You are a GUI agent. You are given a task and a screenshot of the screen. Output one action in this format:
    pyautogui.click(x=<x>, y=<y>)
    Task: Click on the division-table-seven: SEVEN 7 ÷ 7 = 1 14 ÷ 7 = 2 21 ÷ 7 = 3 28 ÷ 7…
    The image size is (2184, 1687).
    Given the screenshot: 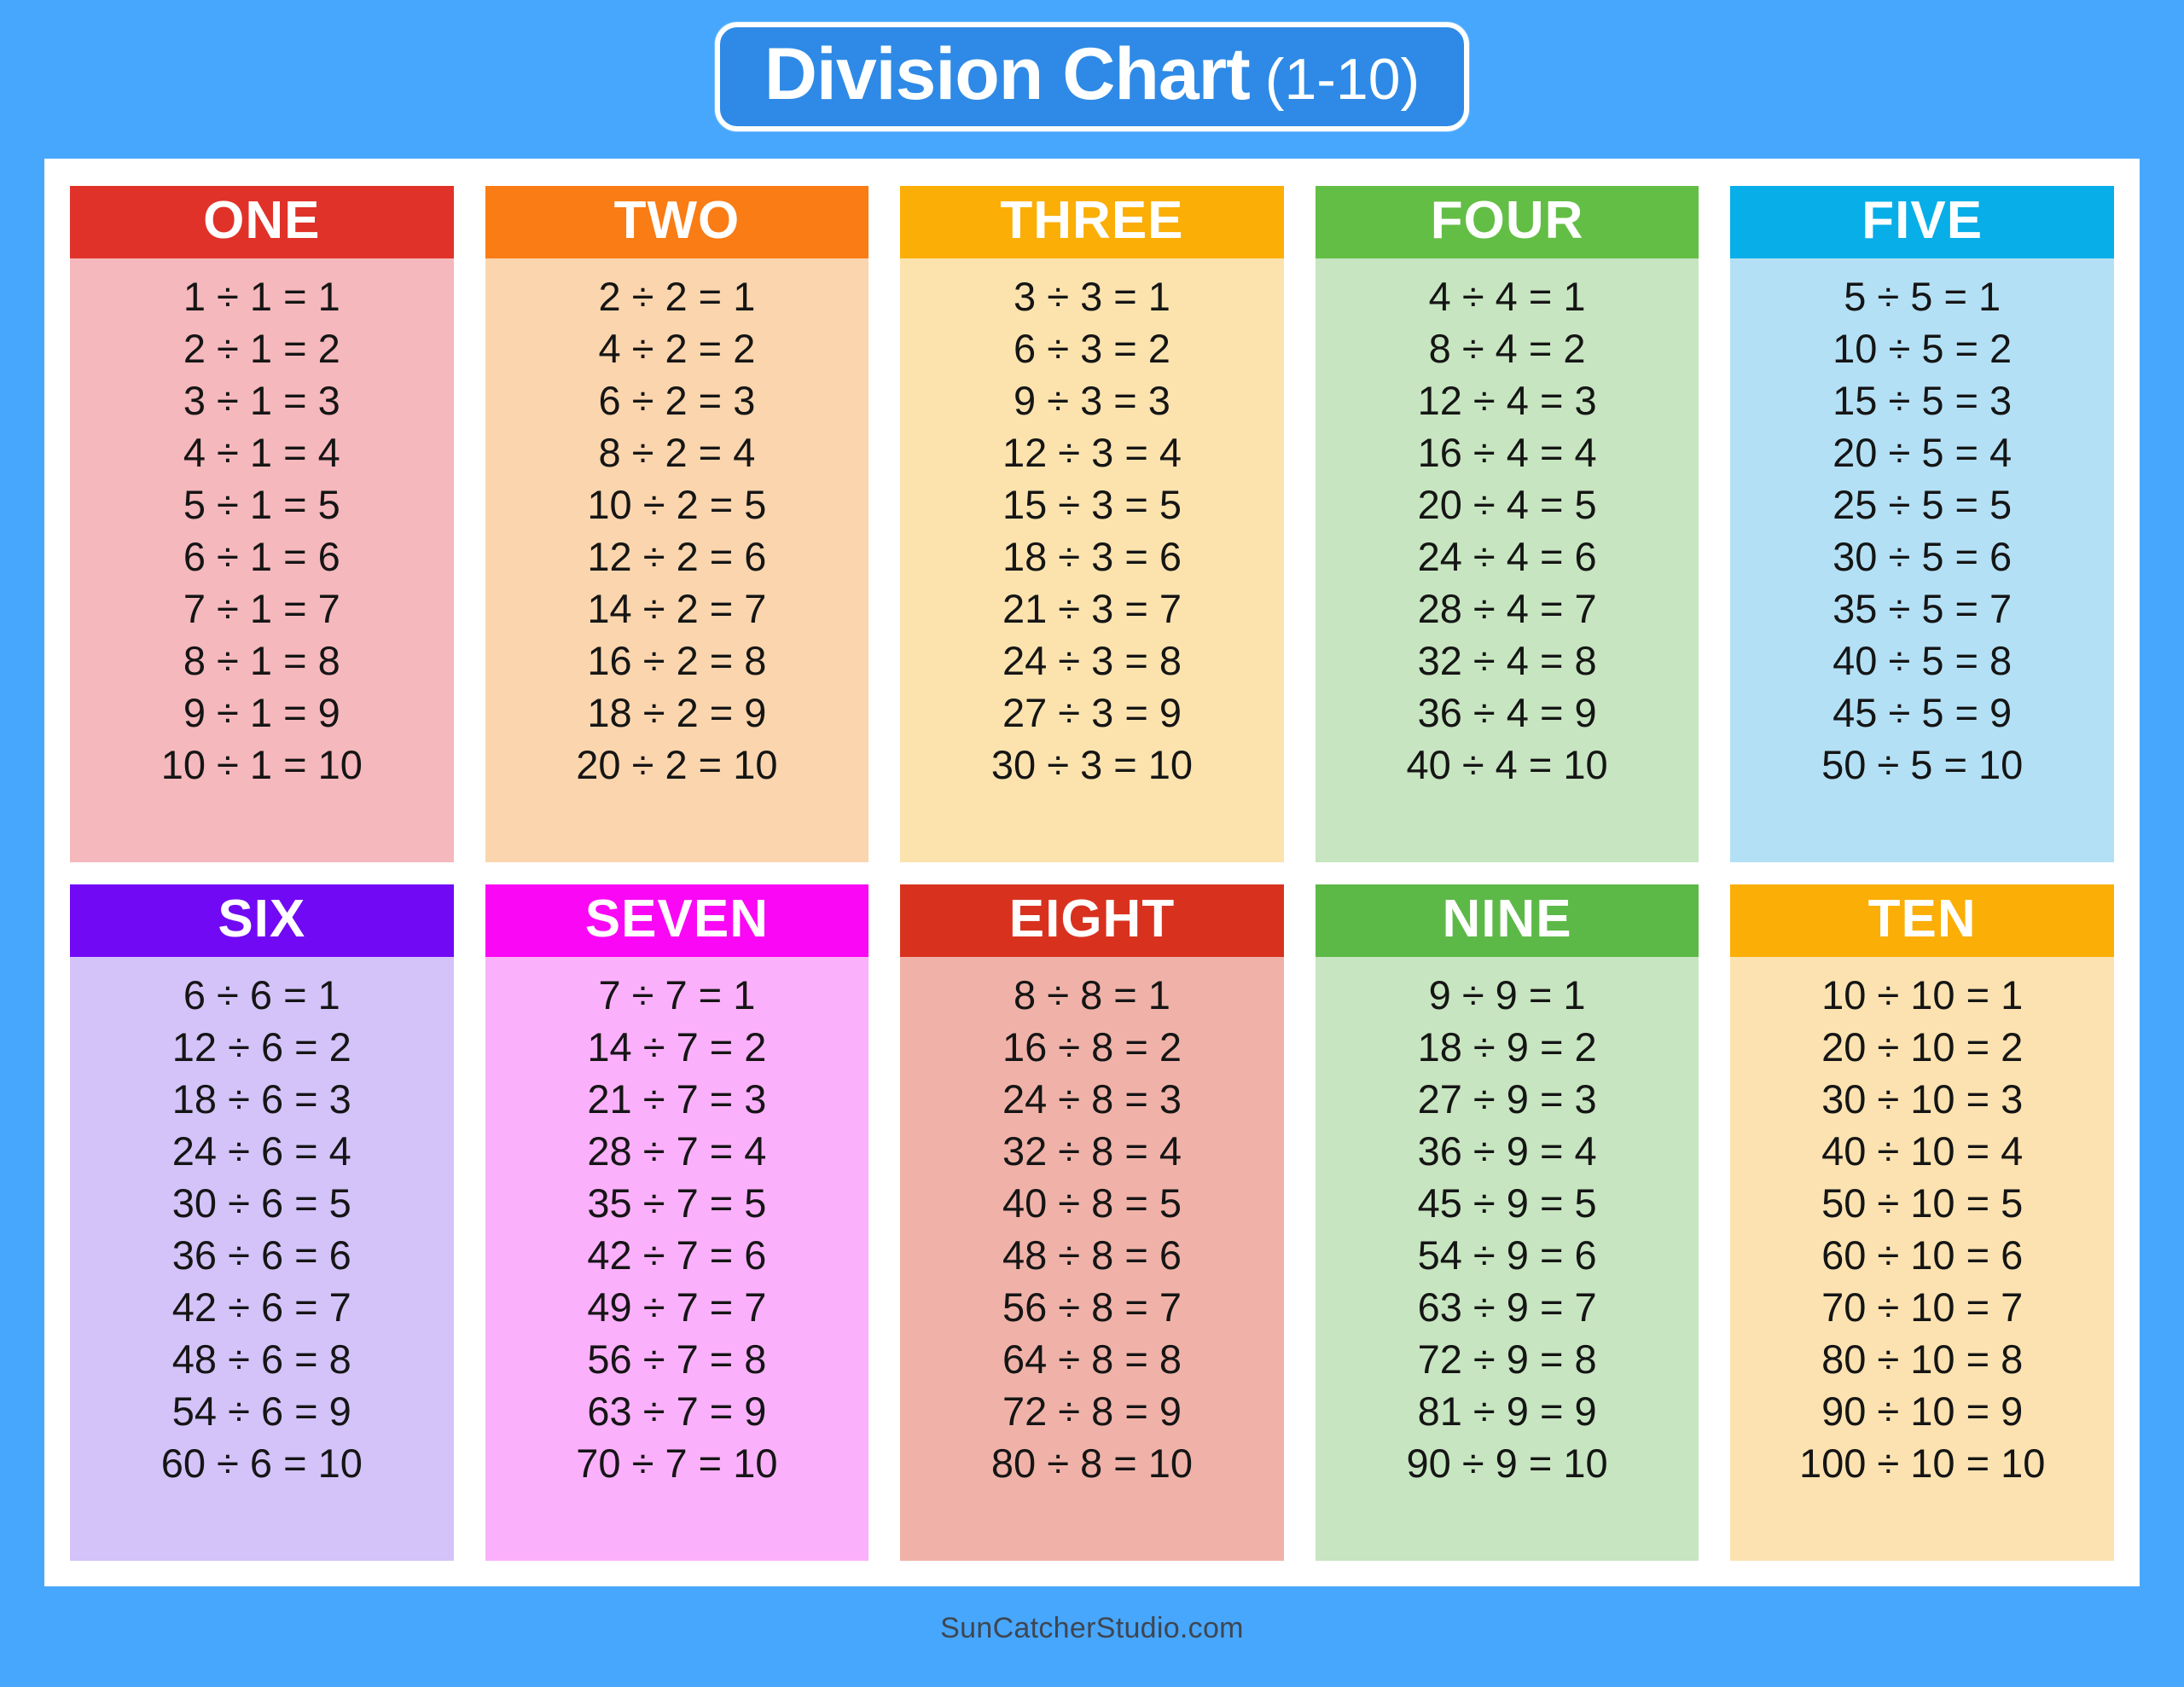 What is the action you would take?
    pyautogui.click(x=677, y=1222)
    